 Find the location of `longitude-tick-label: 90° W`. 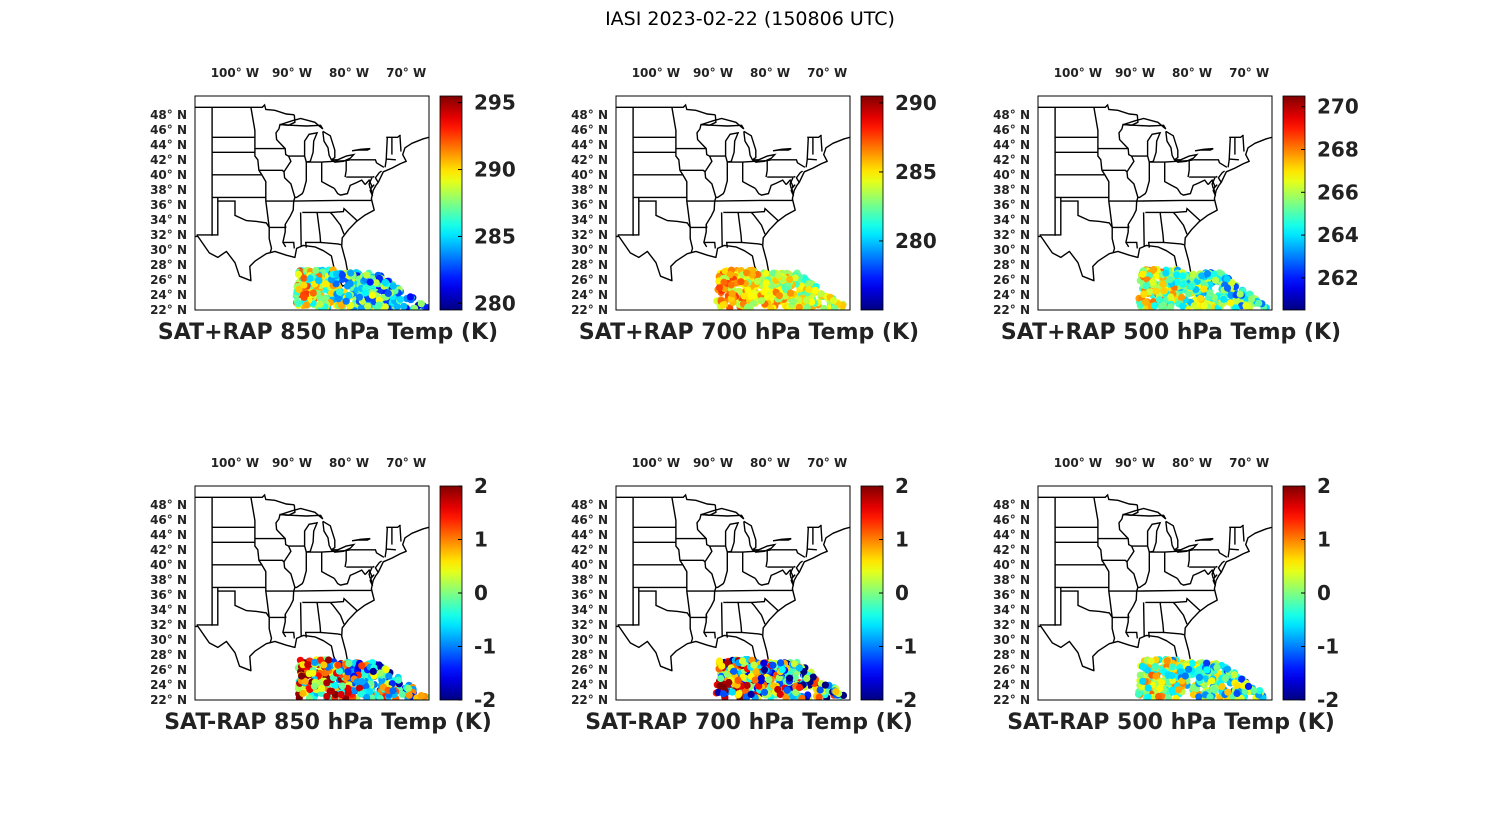

longitude-tick-label: 90° W is located at coordinates (1135, 73).